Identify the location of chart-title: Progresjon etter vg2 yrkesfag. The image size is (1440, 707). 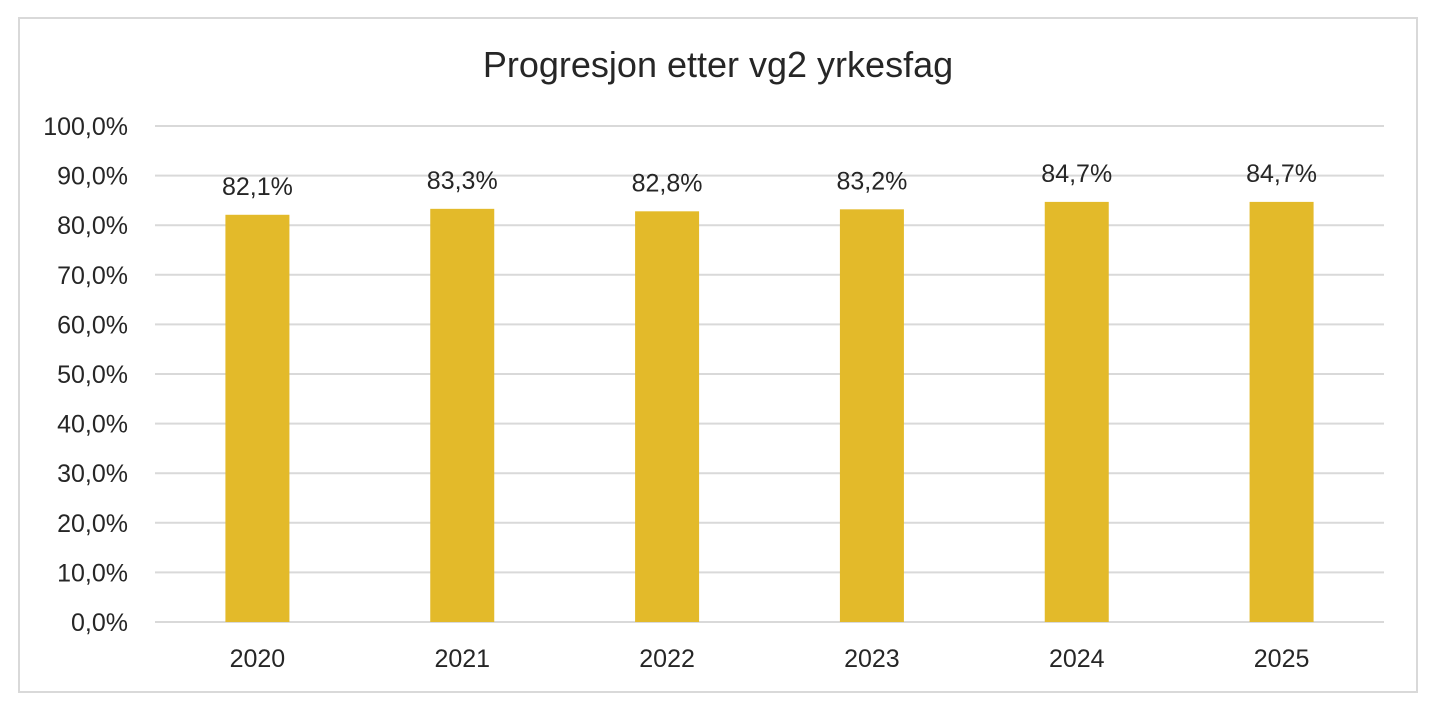
(718, 64).